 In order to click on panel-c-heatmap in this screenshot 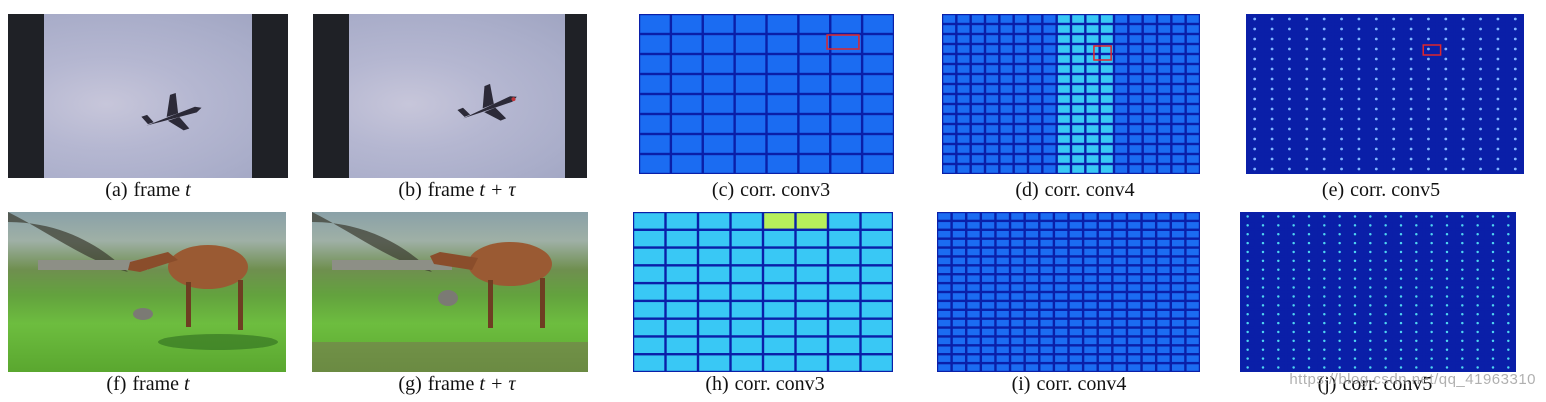, I will do `click(766, 94)`.